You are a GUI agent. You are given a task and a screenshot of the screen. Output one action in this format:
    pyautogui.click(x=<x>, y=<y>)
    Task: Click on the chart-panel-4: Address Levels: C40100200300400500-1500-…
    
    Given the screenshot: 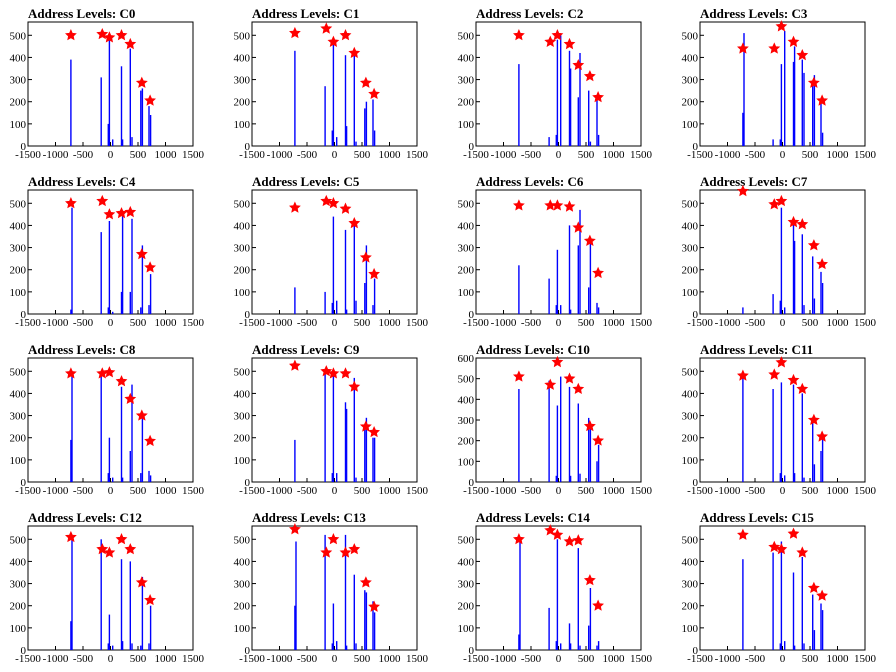 What is the action you would take?
    pyautogui.click(x=107, y=251)
    